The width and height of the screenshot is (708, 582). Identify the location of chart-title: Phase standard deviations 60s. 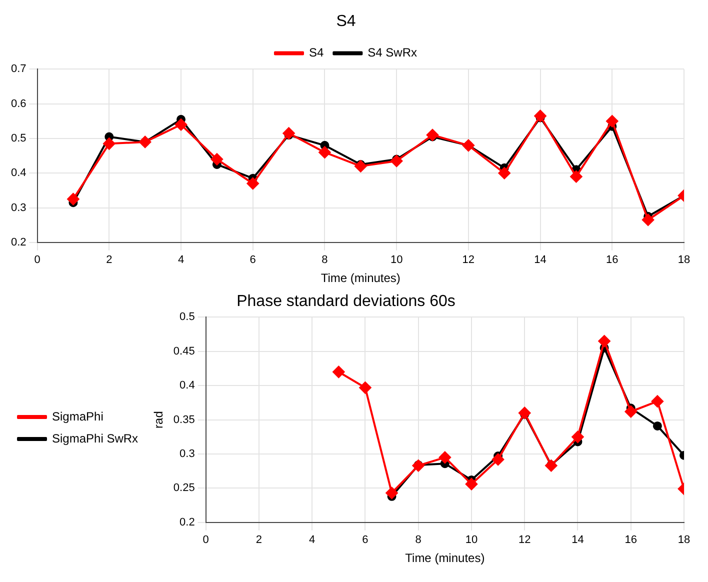
(346, 301).